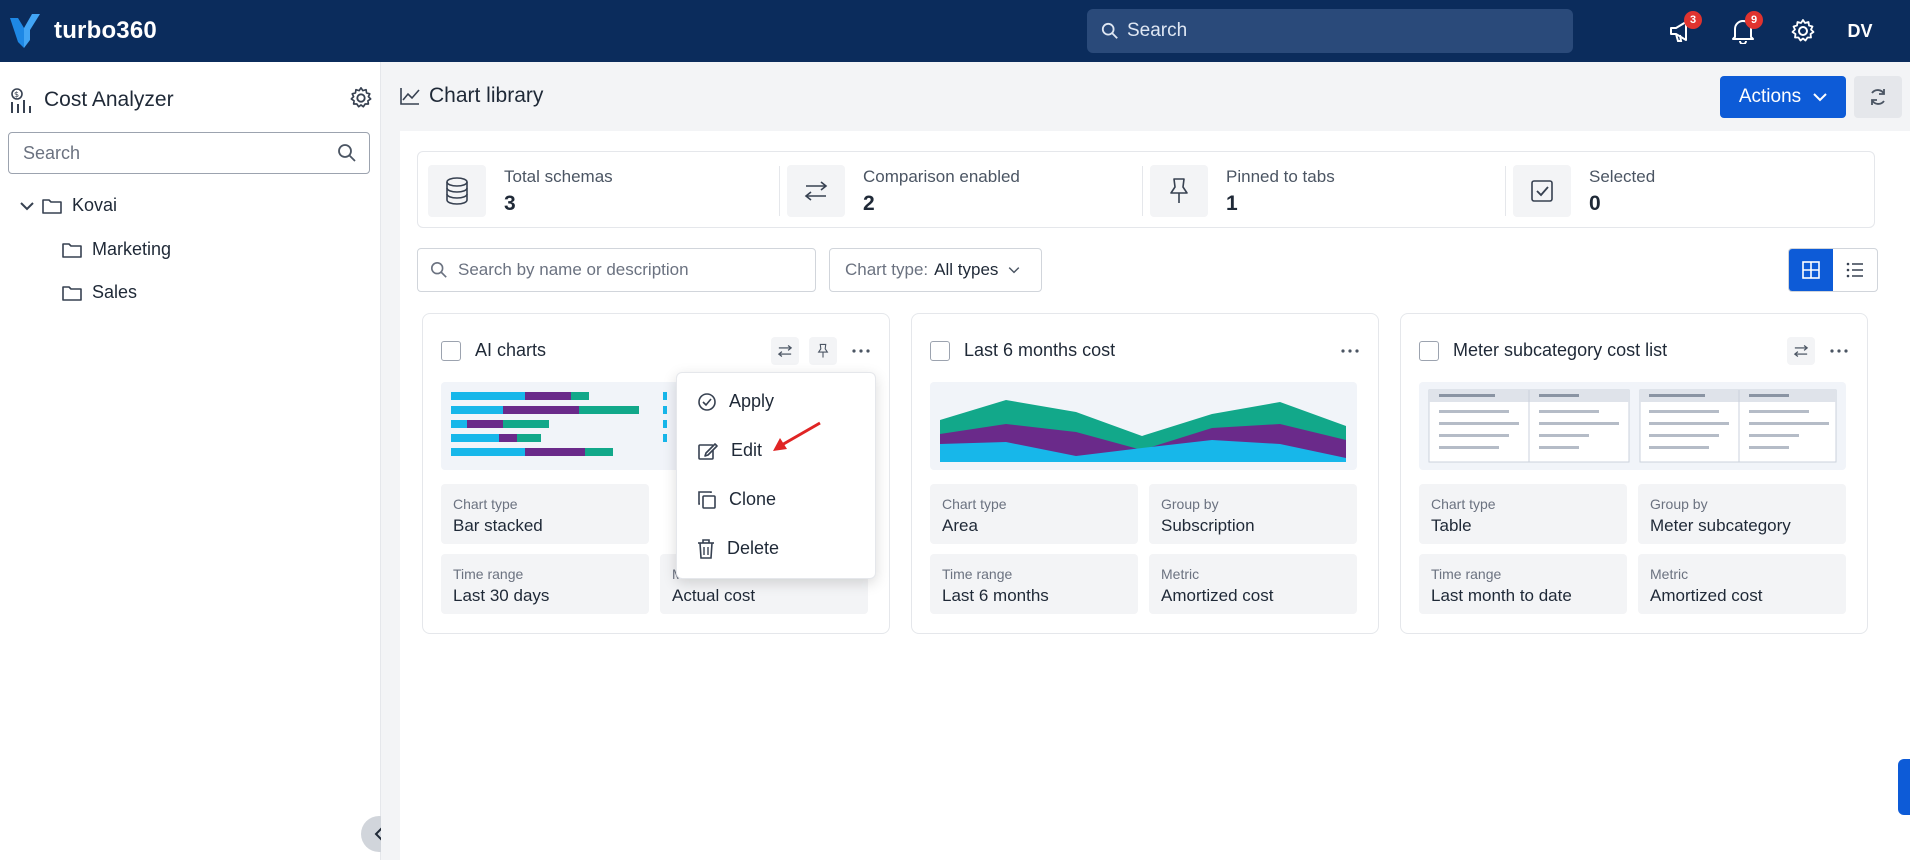 This screenshot has width=1910, height=860. I want to click on refresh-button, so click(1878, 97).